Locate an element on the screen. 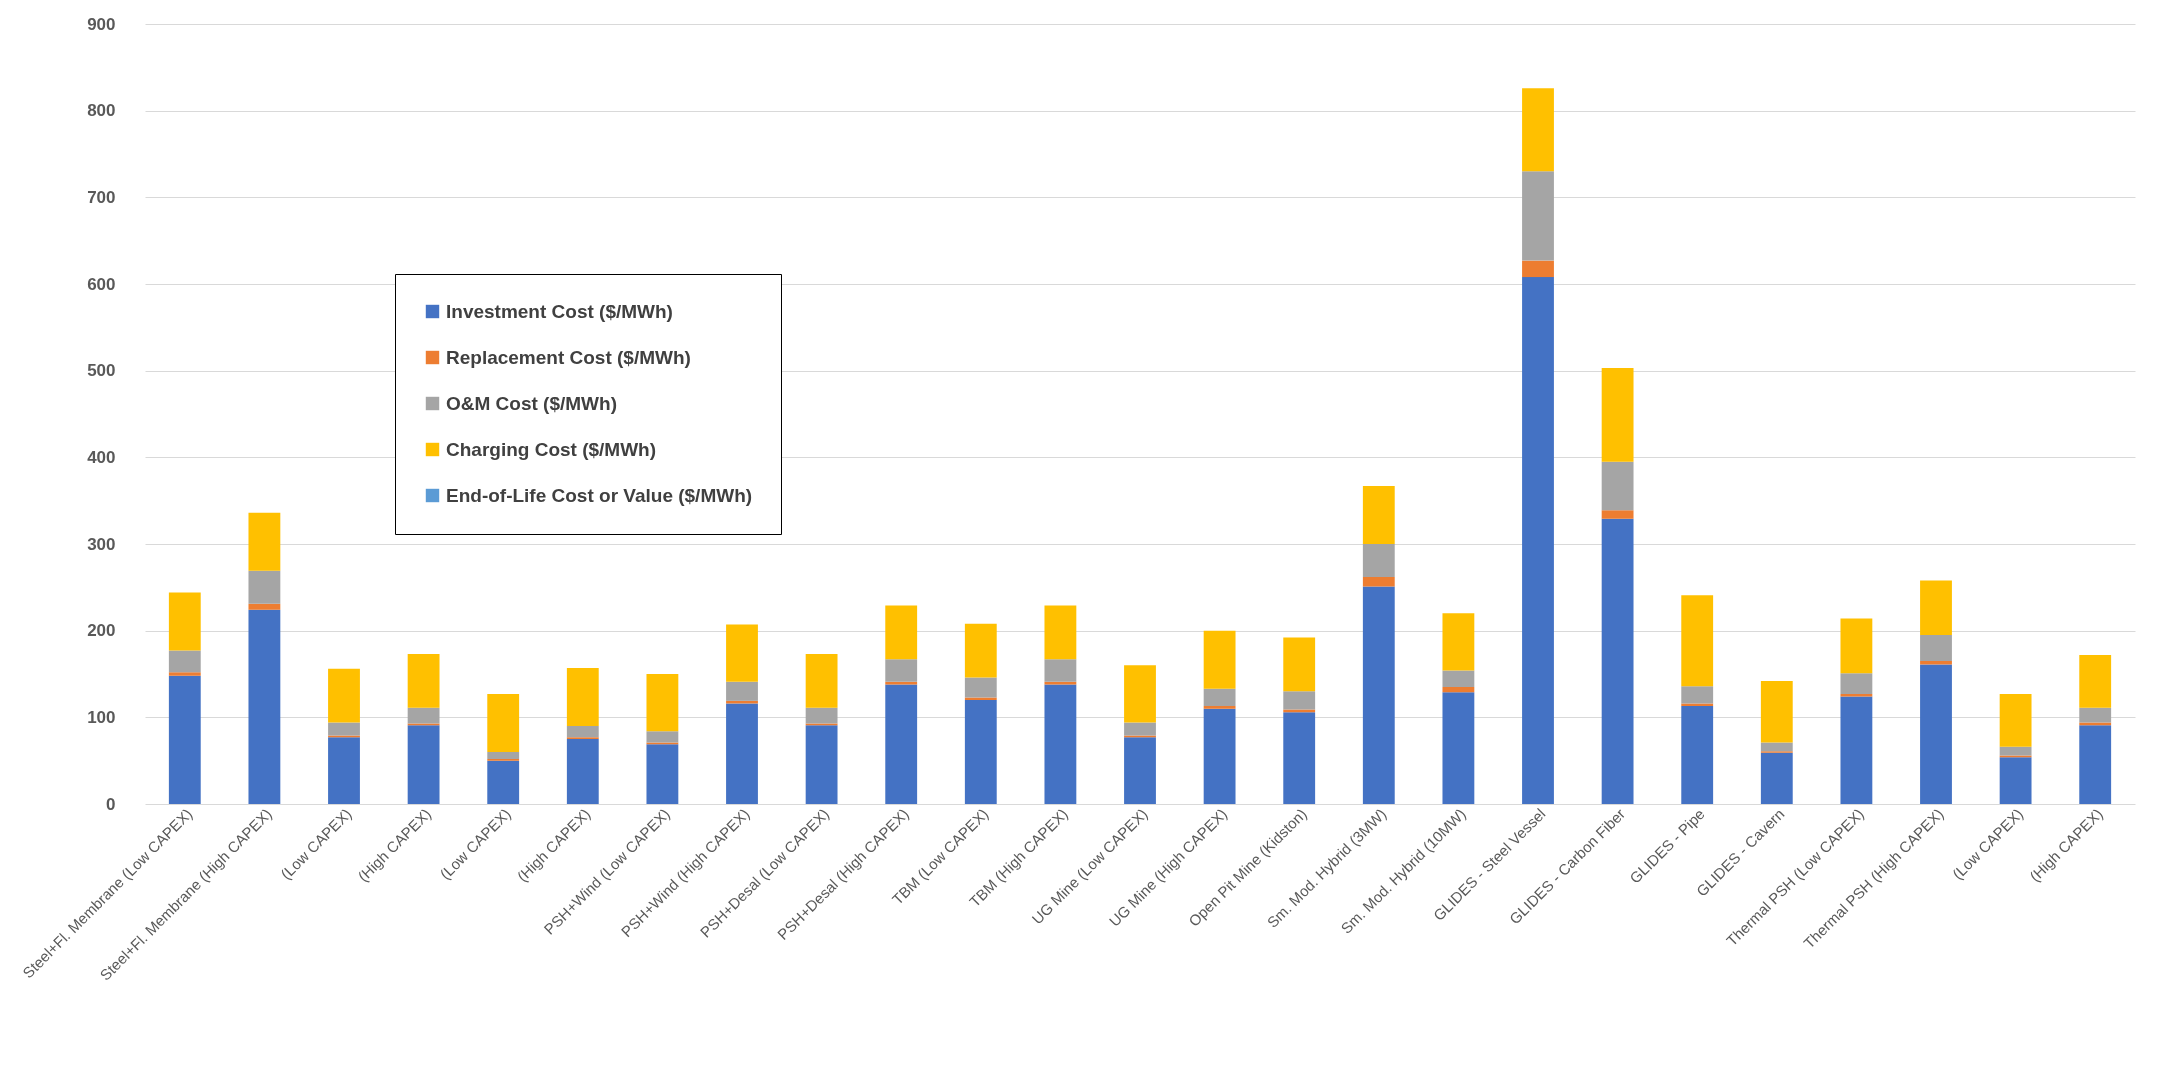 The height and width of the screenshot is (1073, 2173). y-tick-label: 800 is located at coordinates (101, 111).